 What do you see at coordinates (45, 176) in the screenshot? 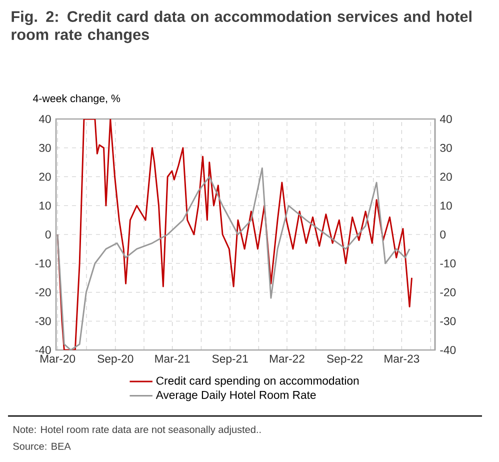
I see `y-tick-label: 20` at bounding box center [45, 176].